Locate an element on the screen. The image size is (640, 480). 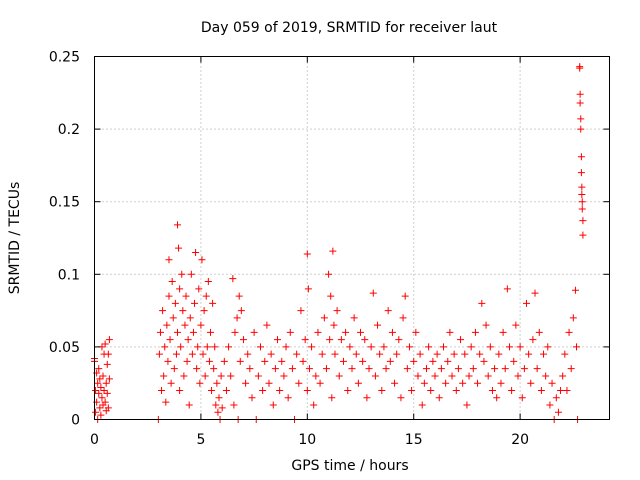
x-tick-label: 0 is located at coordinates (94, 440).